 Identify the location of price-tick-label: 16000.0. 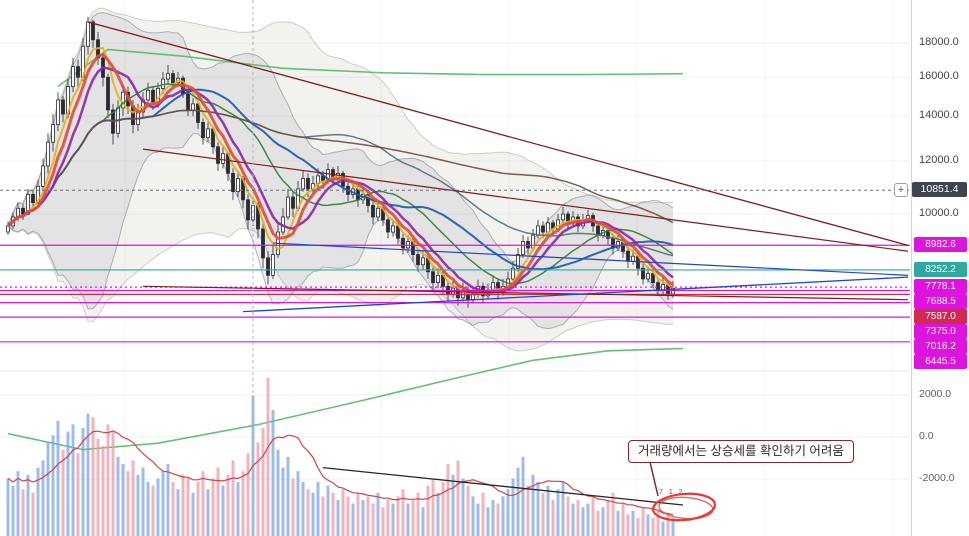
(939, 76).